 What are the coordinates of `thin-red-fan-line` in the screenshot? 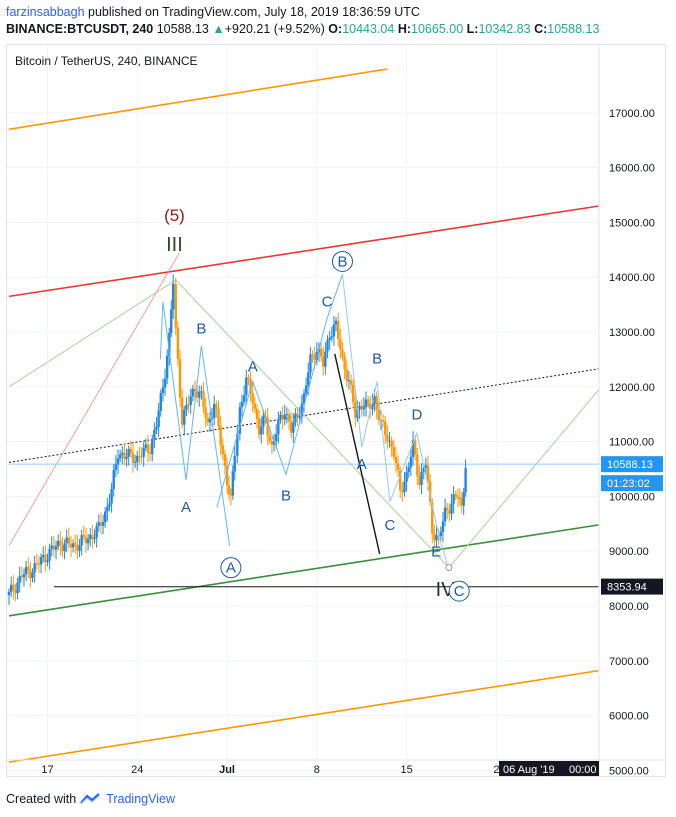 It's located at (94, 399).